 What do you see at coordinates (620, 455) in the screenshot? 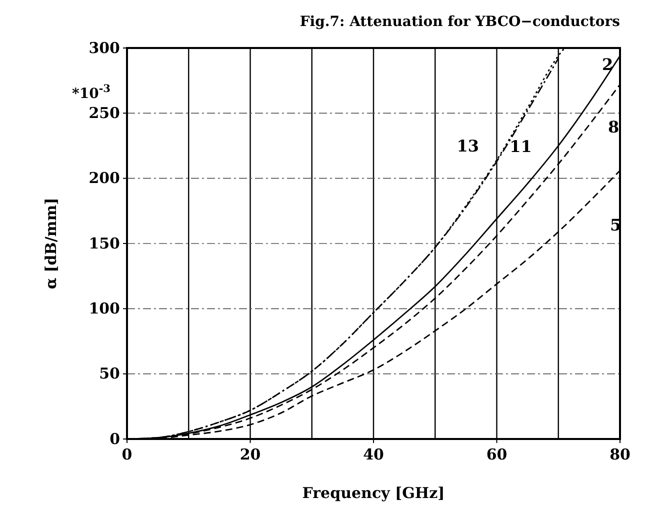
I see `x-tick-label: 80` at bounding box center [620, 455].